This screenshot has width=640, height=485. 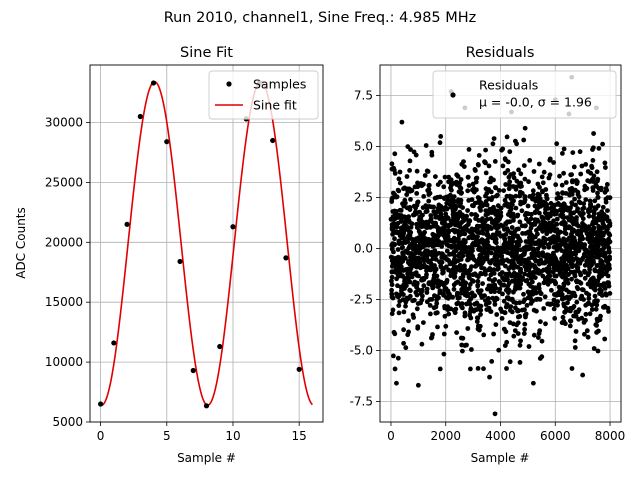 What do you see at coordinates (445, 436) in the screenshot?
I see `x-tick-label: 2000` at bounding box center [445, 436].